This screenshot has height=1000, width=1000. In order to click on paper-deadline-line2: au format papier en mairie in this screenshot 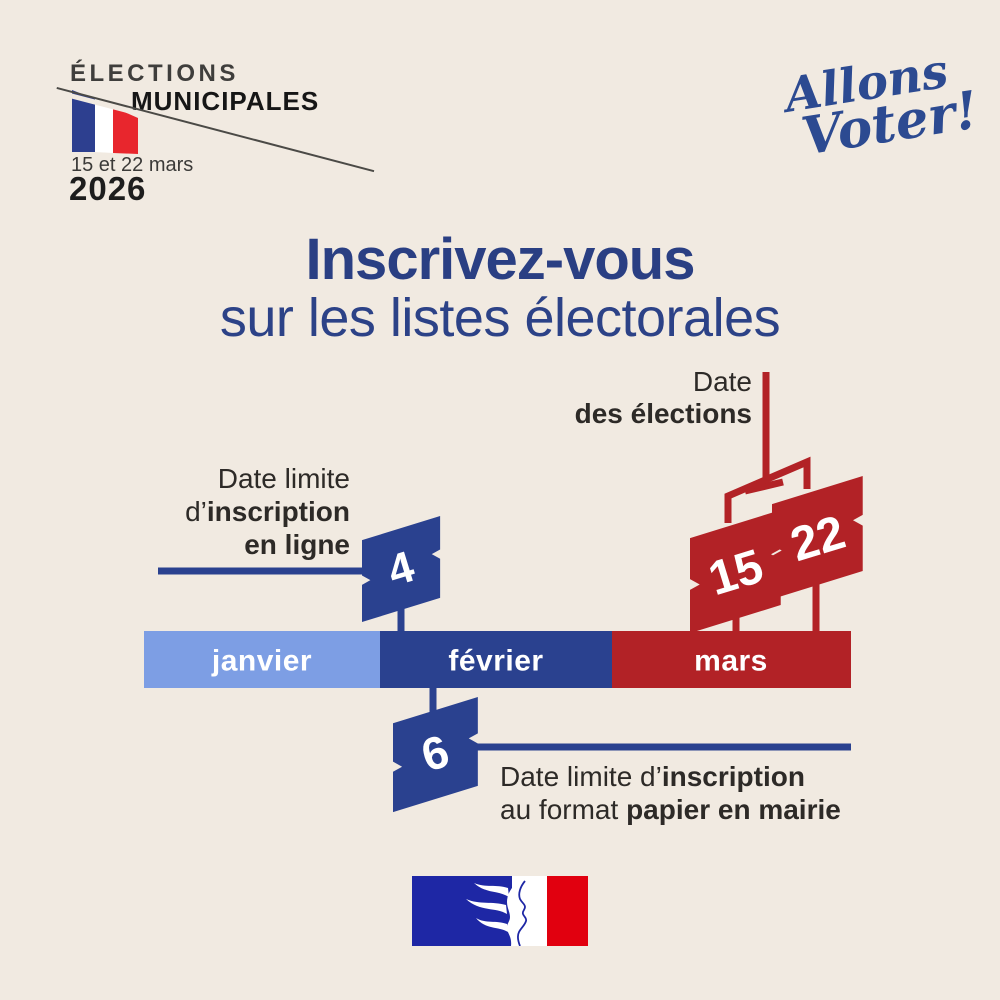, I will do `click(670, 809)`.